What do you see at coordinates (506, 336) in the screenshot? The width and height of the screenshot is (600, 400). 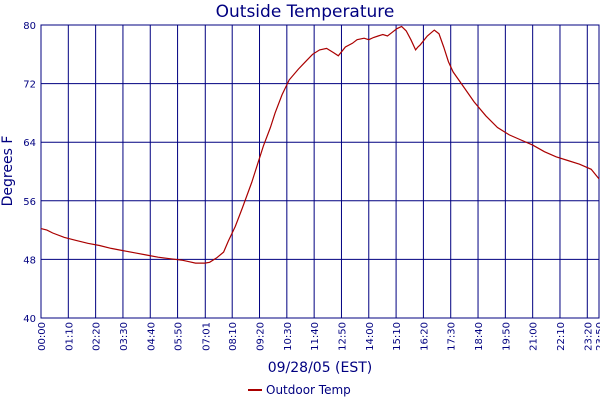 I see `x-tick-label: 19:50` at bounding box center [506, 336].